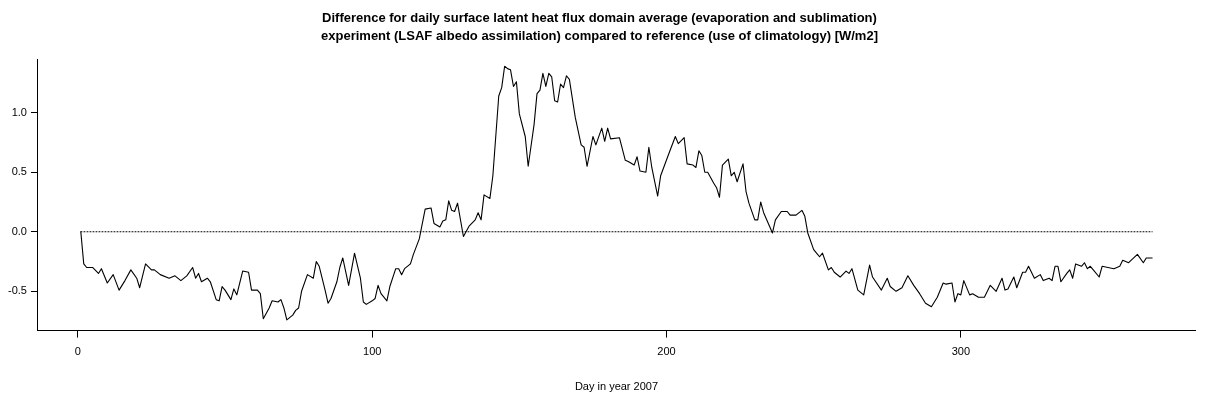 The image size is (1209, 406). I want to click on y-tick-label: -0.5, so click(17, 290).